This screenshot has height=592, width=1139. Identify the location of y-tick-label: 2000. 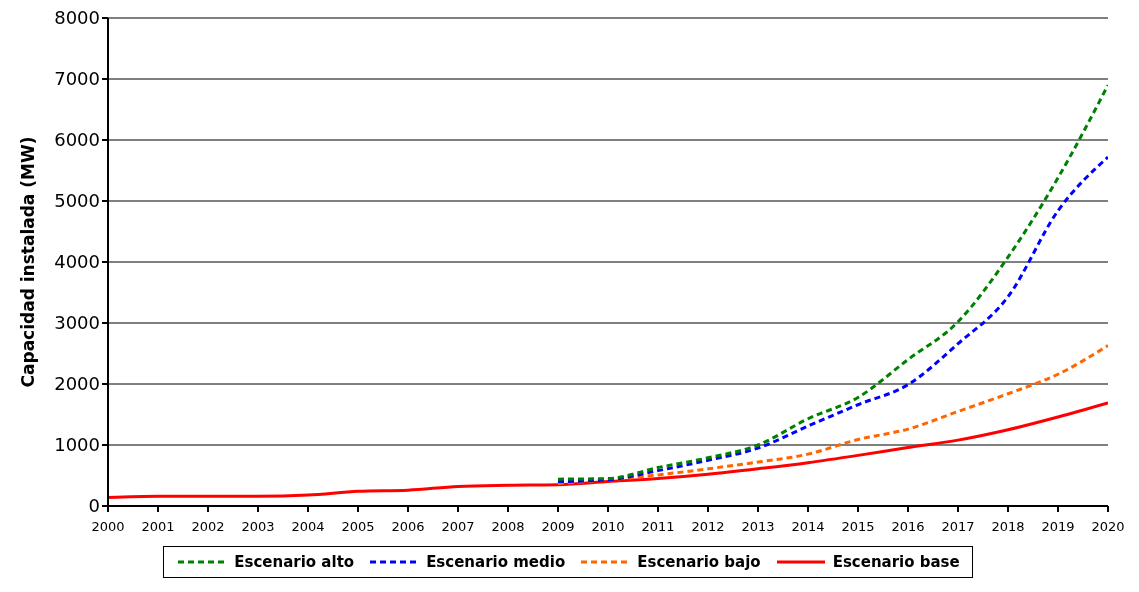
(77, 384).